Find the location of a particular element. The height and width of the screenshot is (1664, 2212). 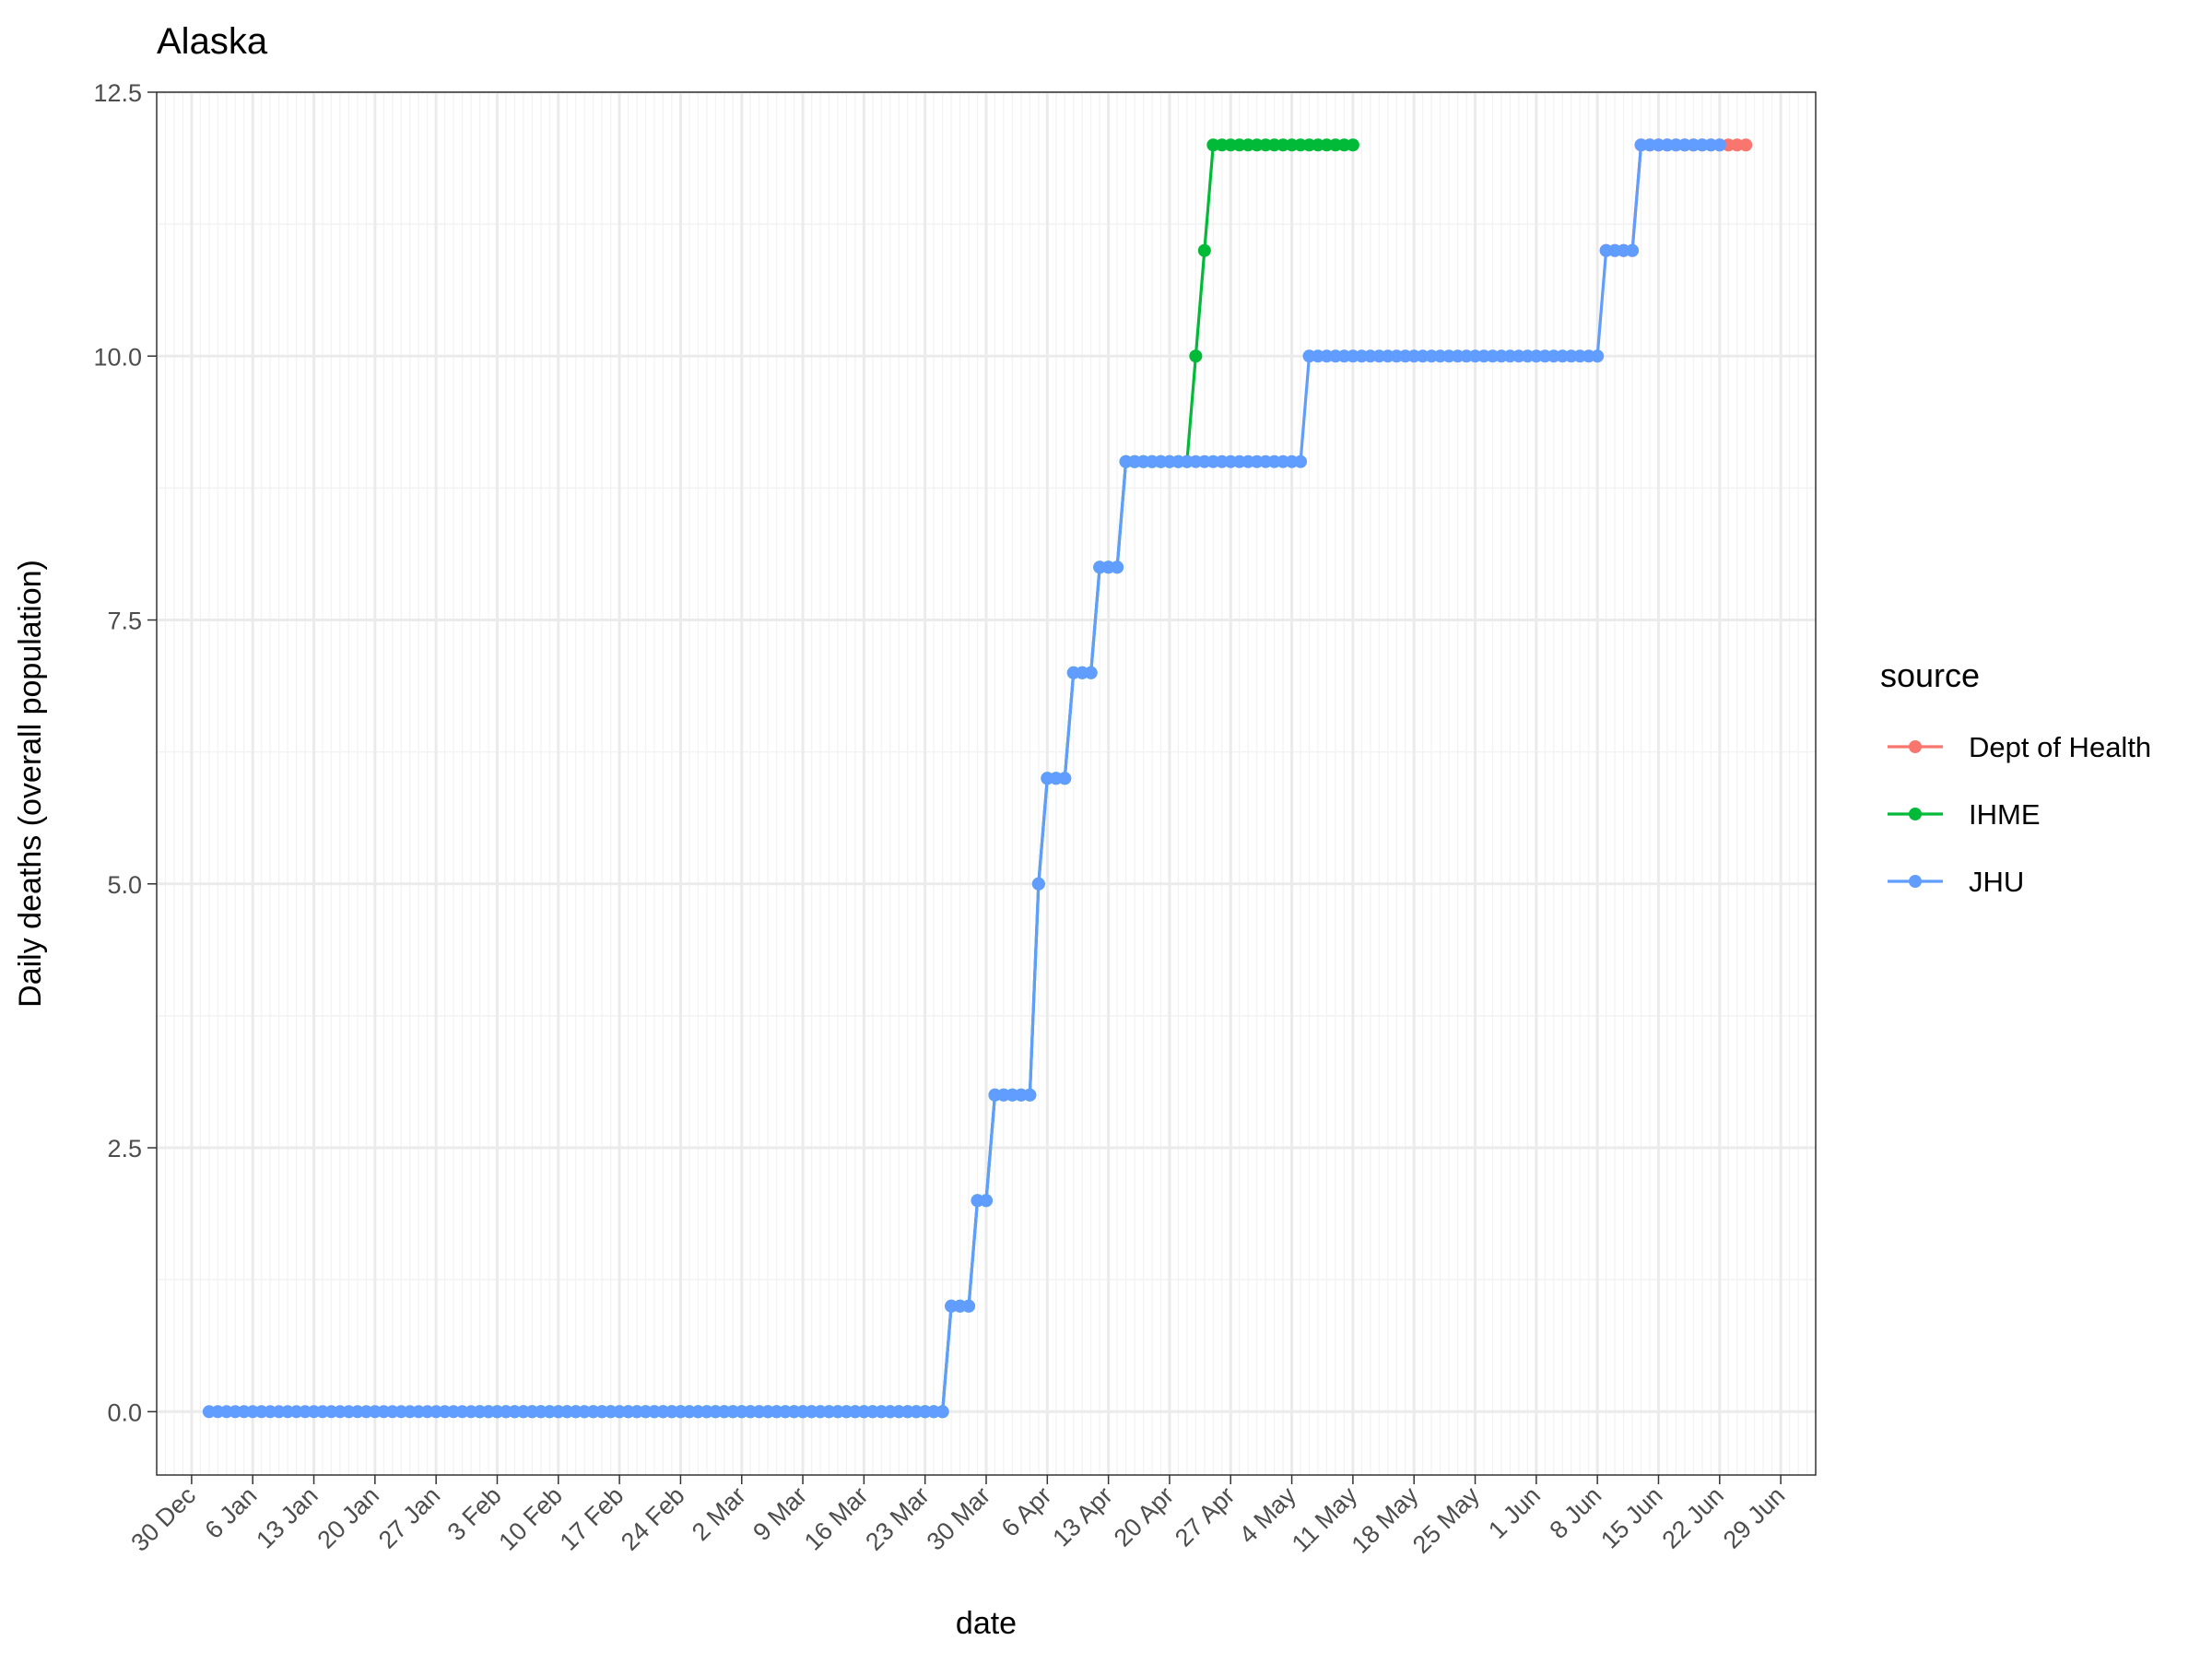

x-axis-title: date is located at coordinates (986, 1623).